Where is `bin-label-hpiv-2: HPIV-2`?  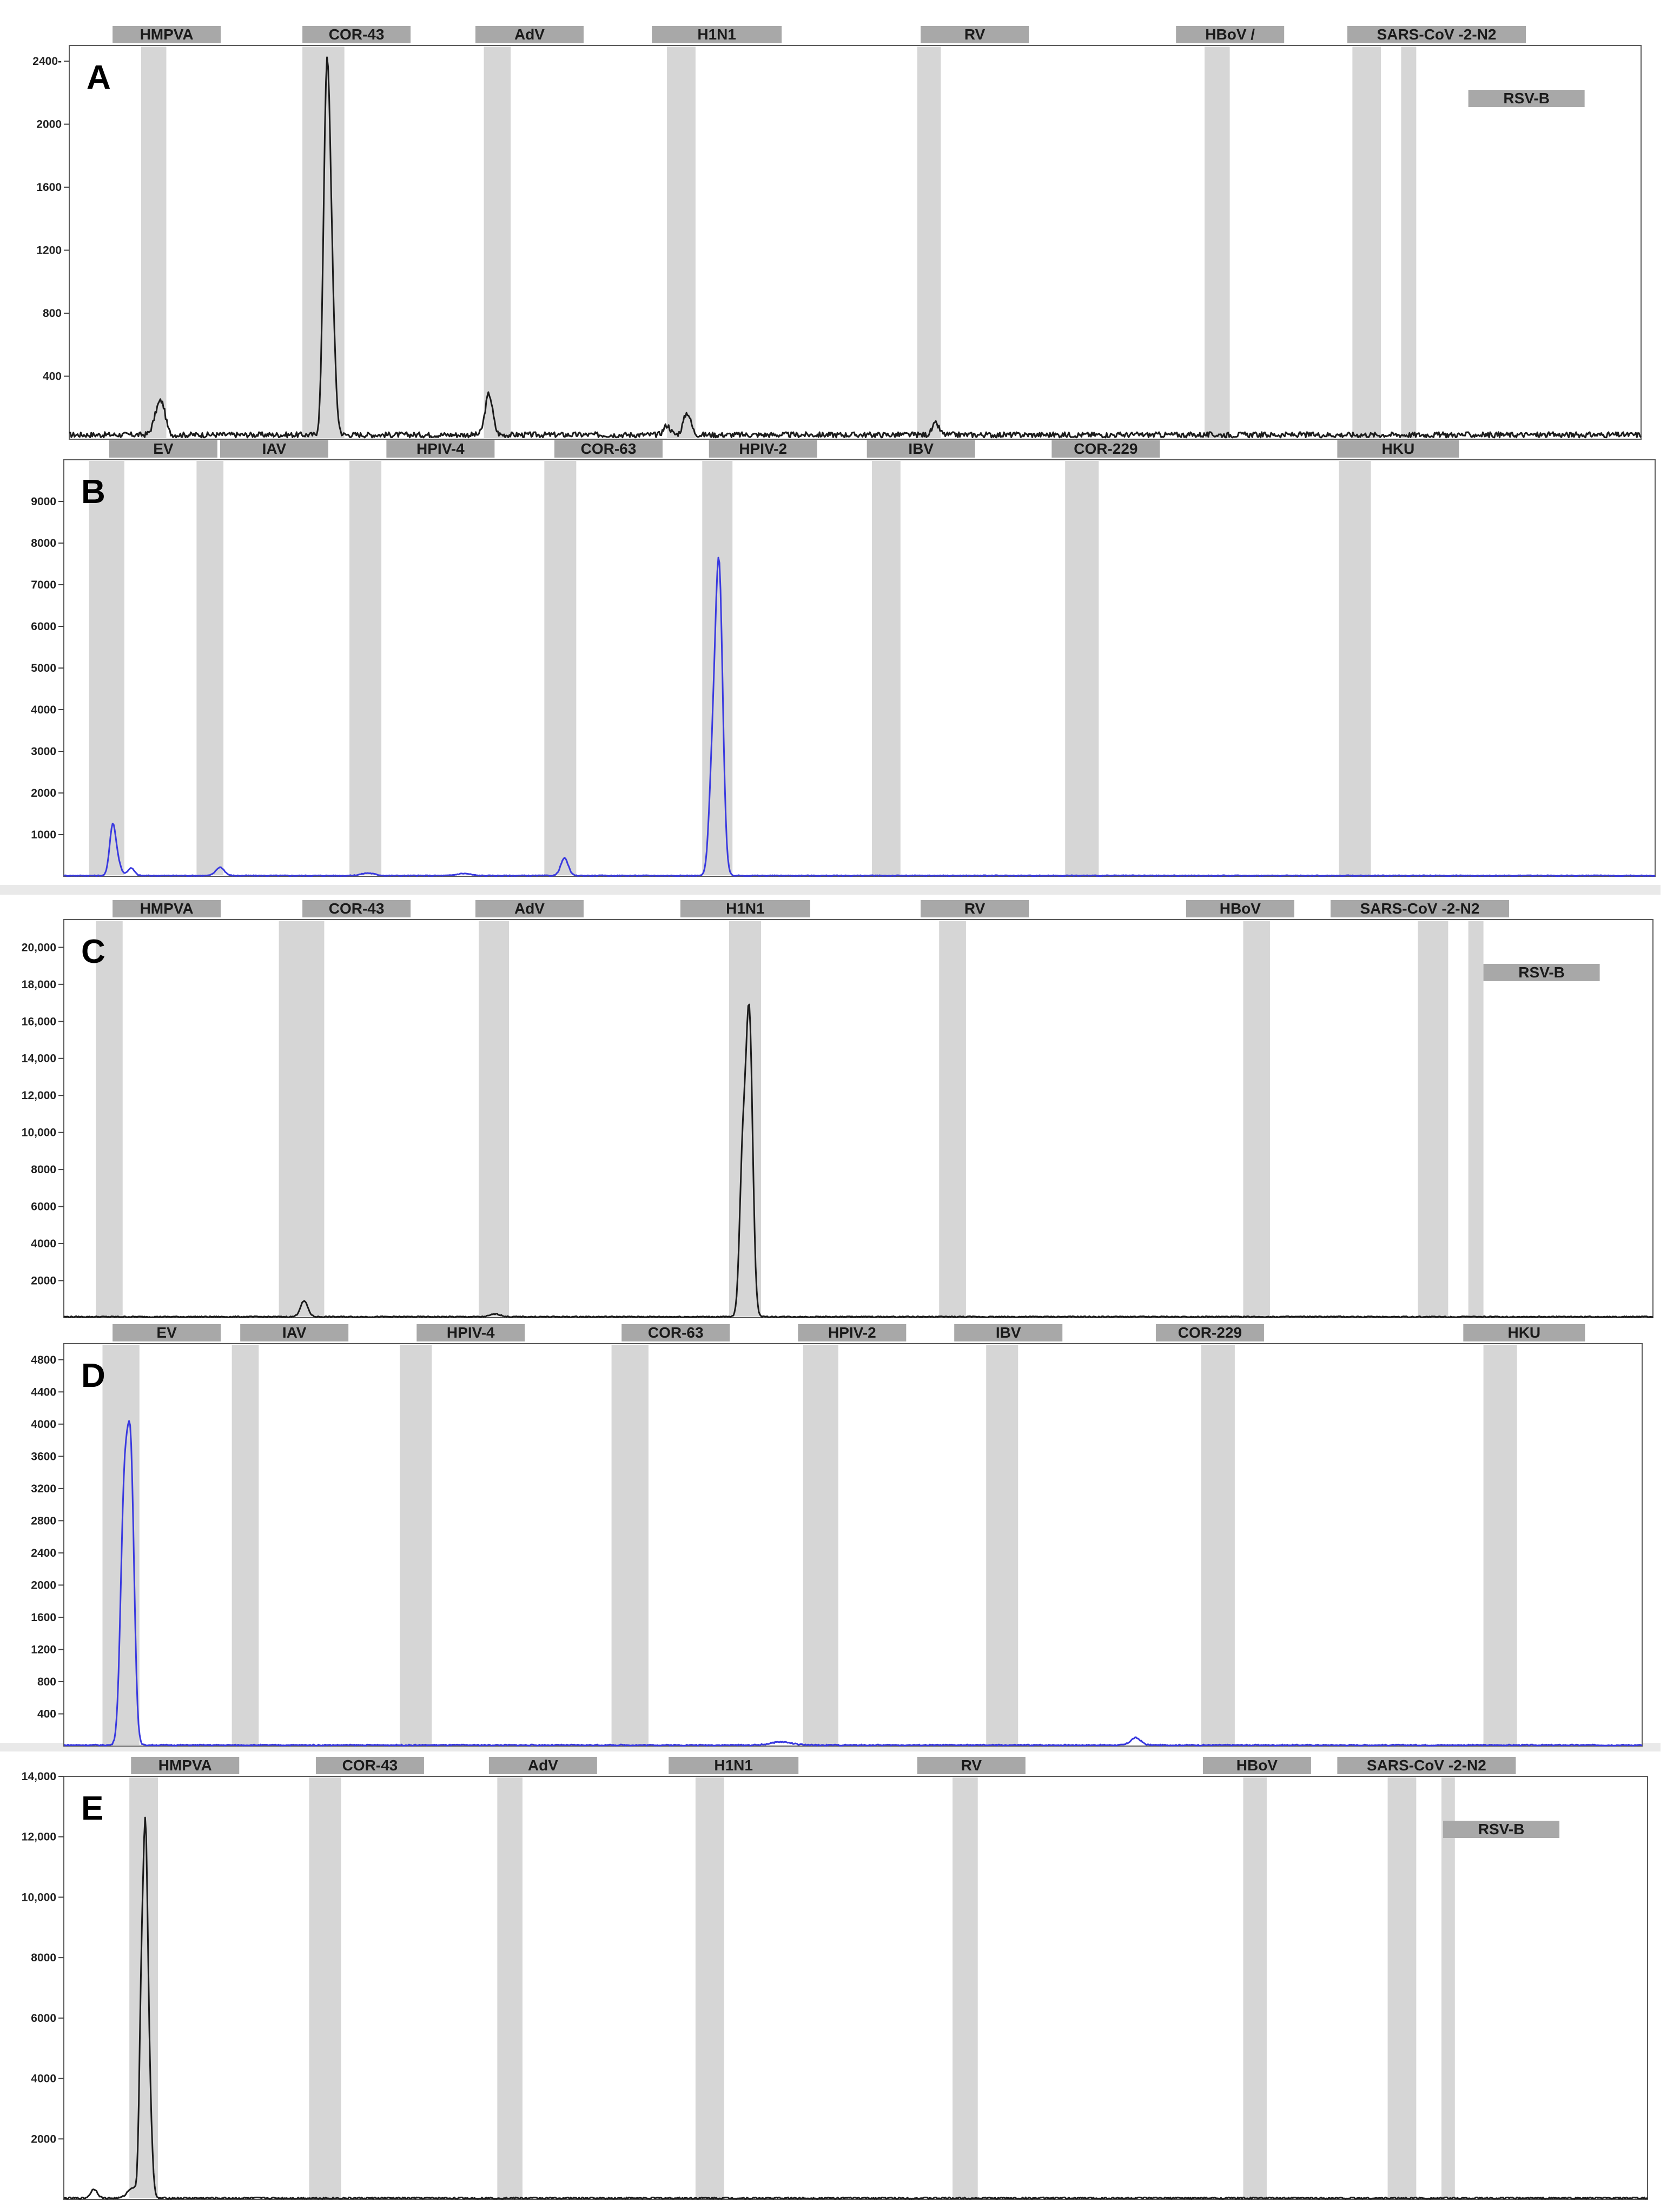
bin-label-hpiv-2: HPIV-2 is located at coordinates (853, 1333).